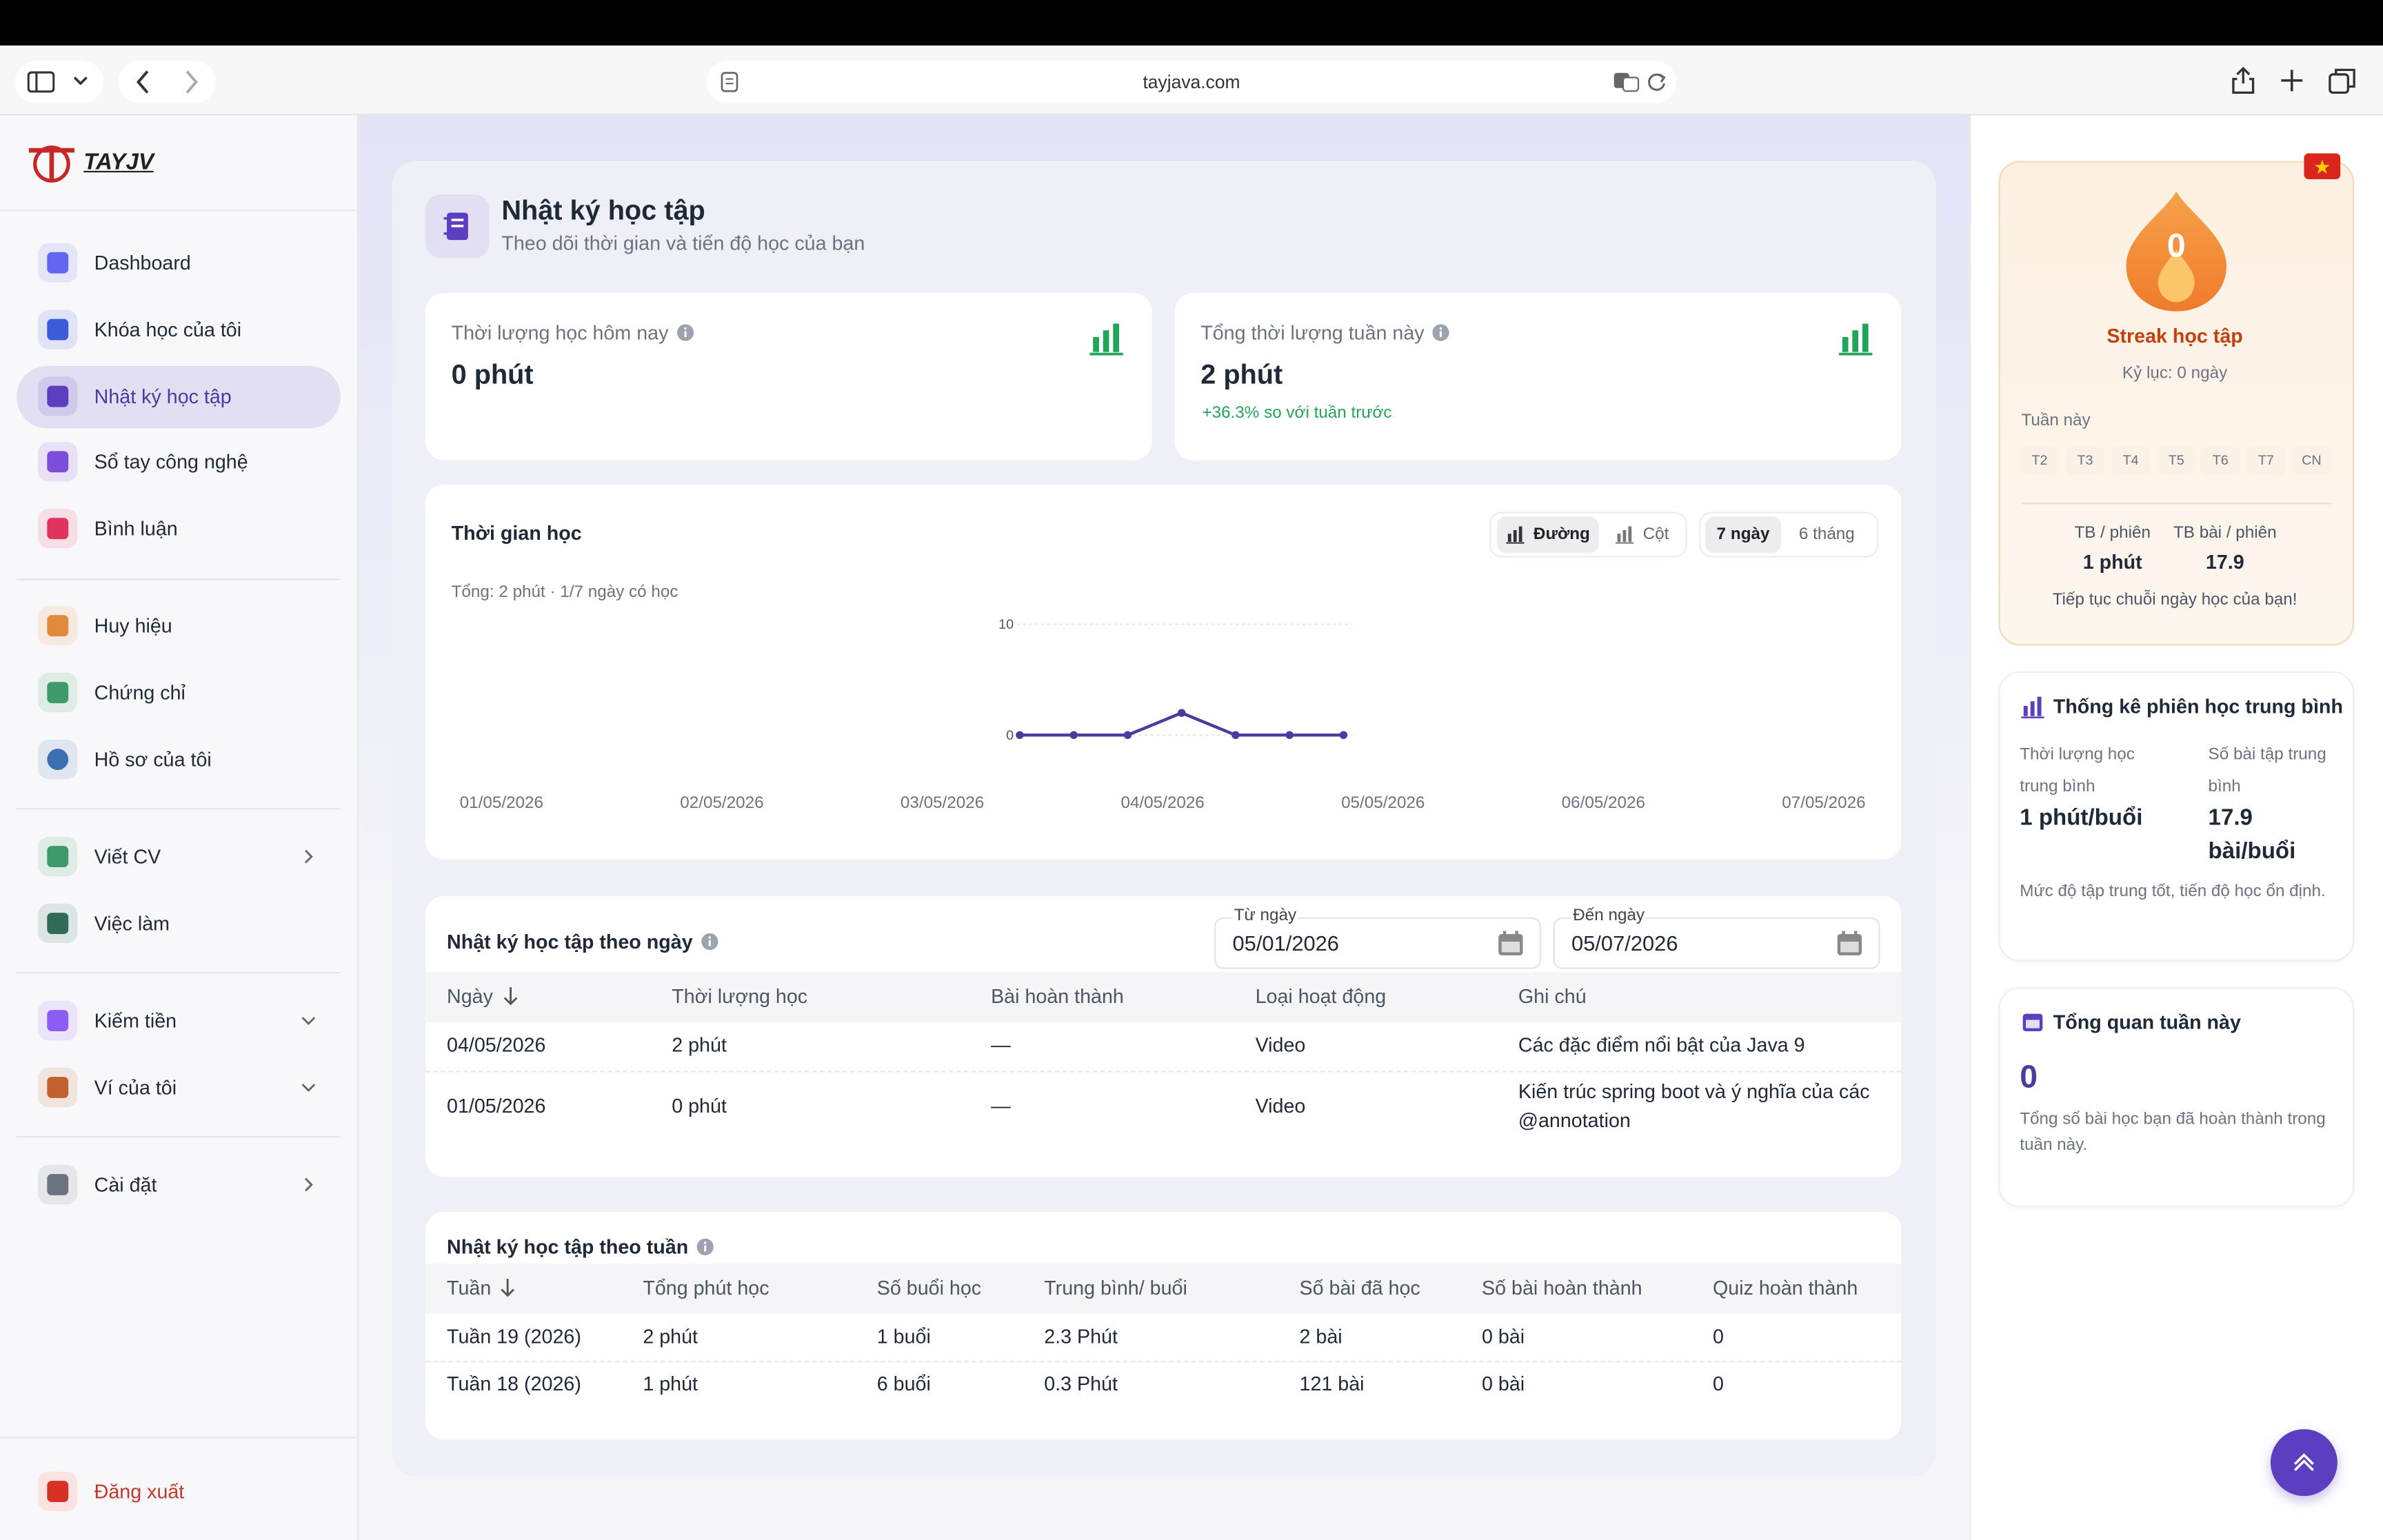  I want to click on back-icon, so click(142, 82).